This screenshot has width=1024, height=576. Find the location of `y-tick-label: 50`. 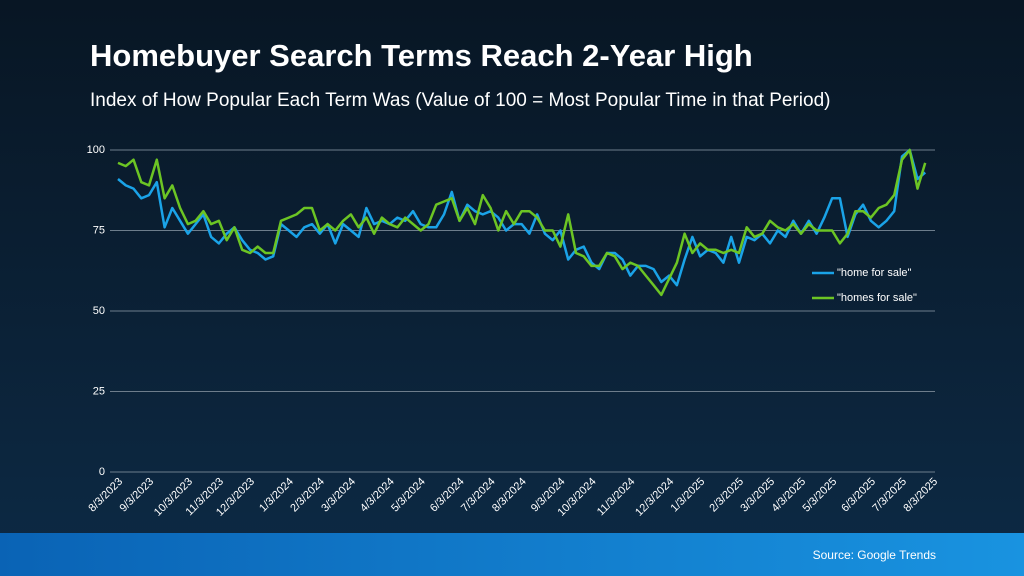

y-tick-label: 50 is located at coordinates (99, 311).